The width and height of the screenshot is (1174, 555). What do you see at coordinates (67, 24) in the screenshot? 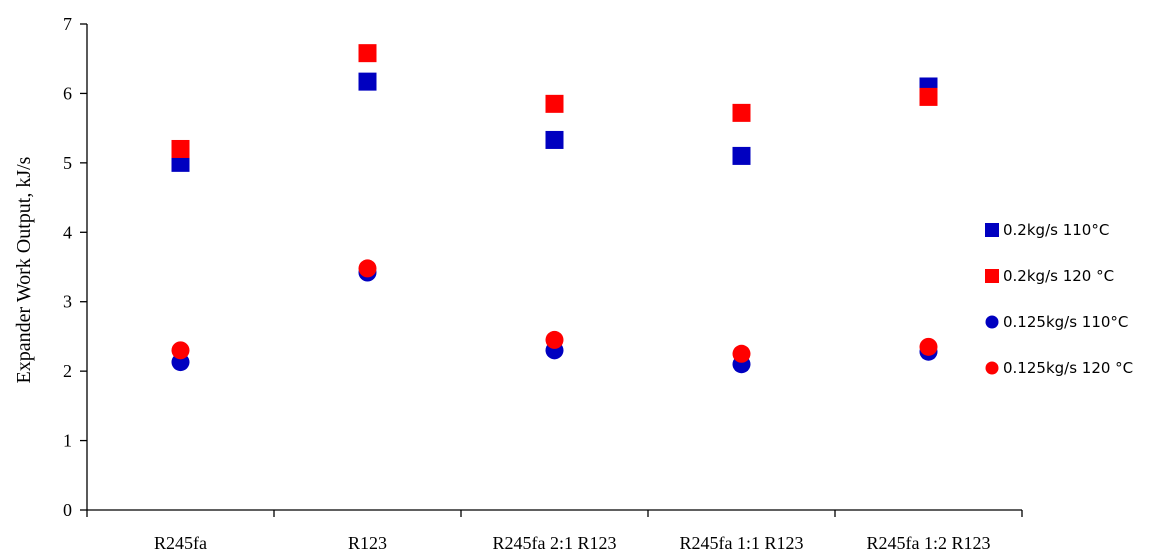
I see `y-tick-label: 7` at bounding box center [67, 24].